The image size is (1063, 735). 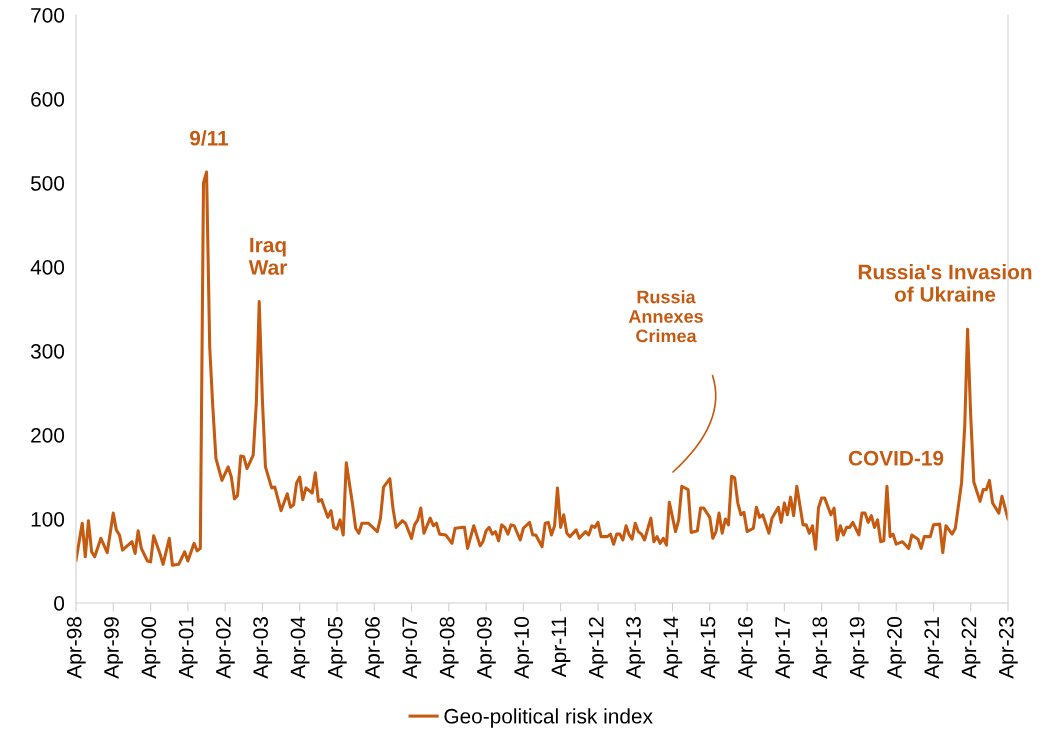 What do you see at coordinates (635, 648) in the screenshot?
I see `x-tick-label: Apr-13` at bounding box center [635, 648].